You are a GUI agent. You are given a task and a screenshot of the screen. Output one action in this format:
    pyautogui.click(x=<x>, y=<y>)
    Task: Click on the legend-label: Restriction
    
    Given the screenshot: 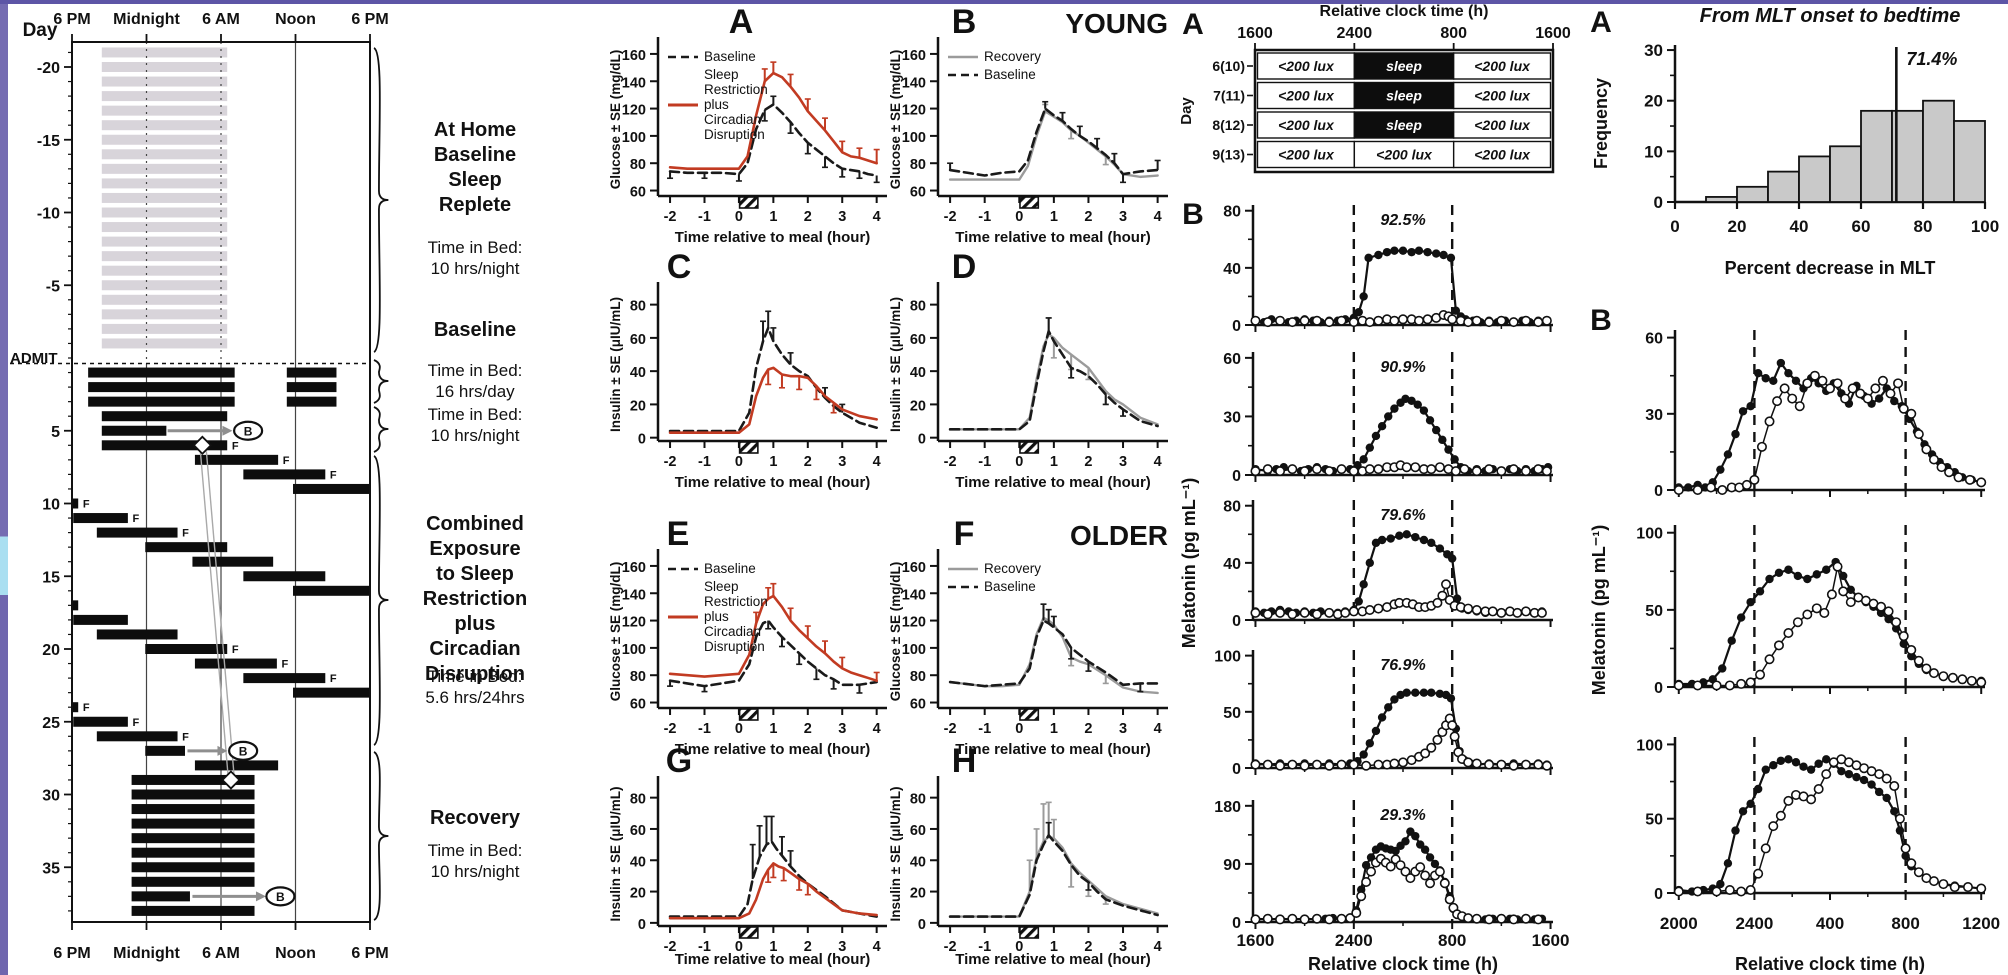 What is the action you would take?
    pyautogui.click(x=736, y=601)
    